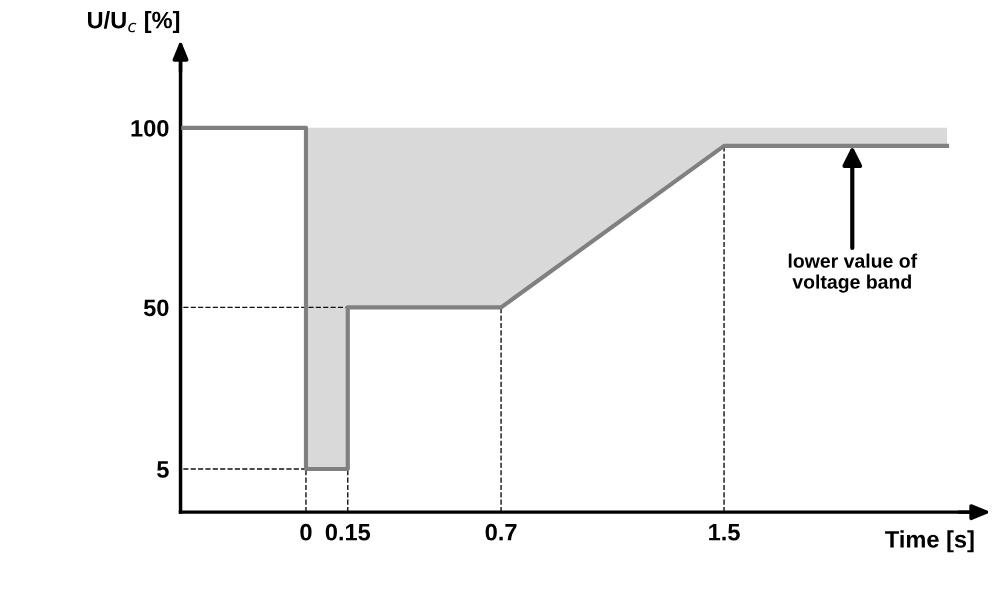 This screenshot has height=590, width=1003. Describe the element at coordinates (348, 532) in the screenshot. I see `x-tick-label: 0.15` at that location.